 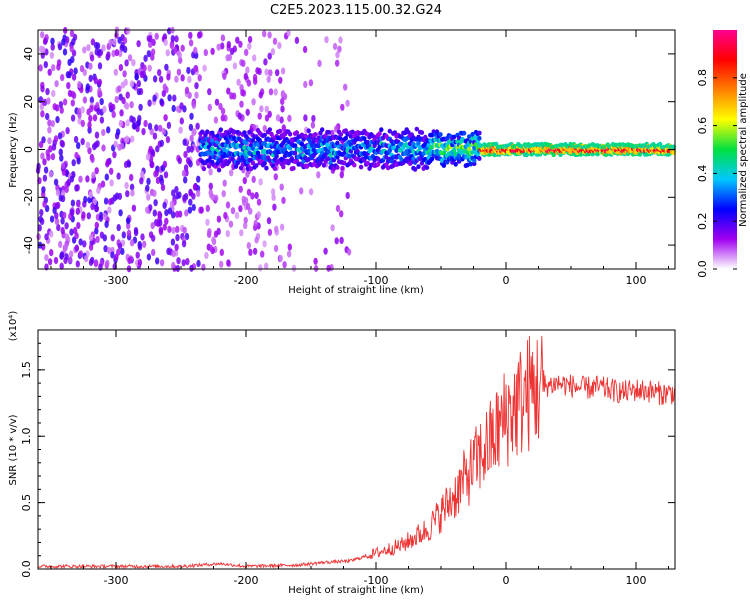 I want to click on colorbar-tick-label: 0.4, so click(x=702, y=174).